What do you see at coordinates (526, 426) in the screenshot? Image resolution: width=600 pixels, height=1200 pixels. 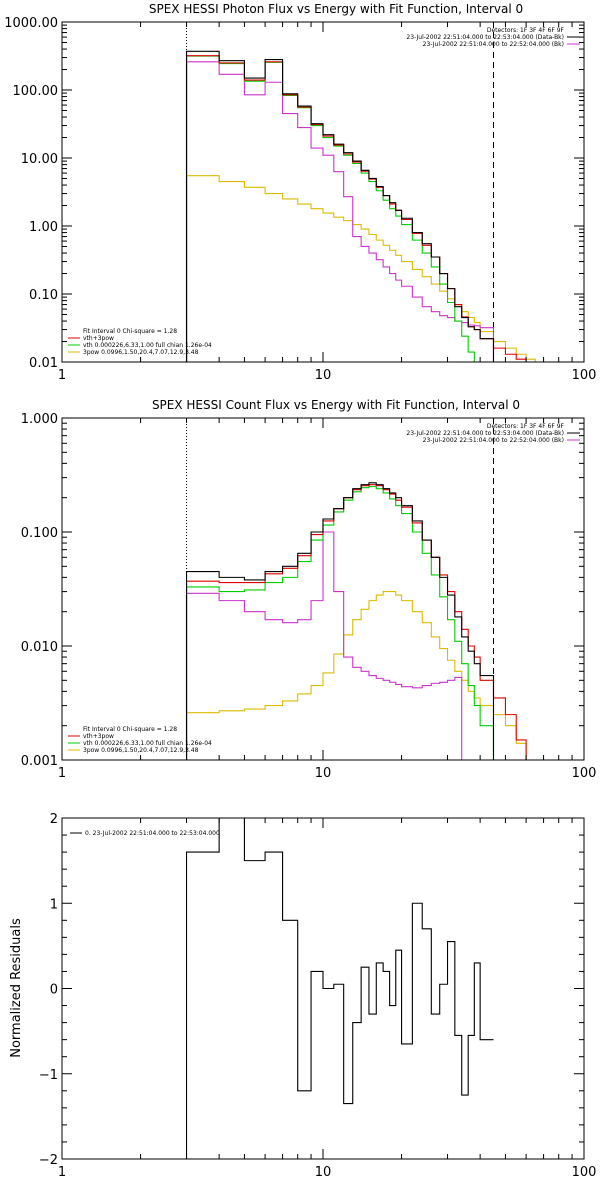 I see `count-flux-legend-text: Detectors: 1F 3F 4F 6F 9F` at bounding box center [526, 426].